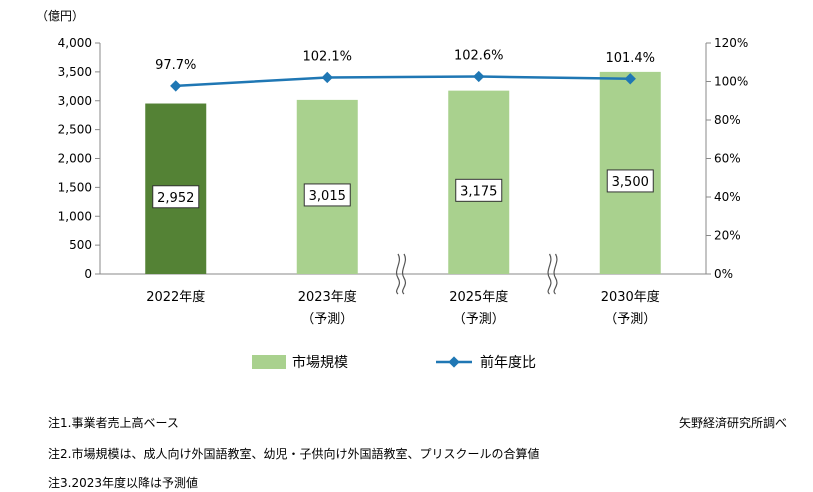 This screenshot has height=492, width=813. I want to click on bar-value-label: 3,175, so click(478, 191).